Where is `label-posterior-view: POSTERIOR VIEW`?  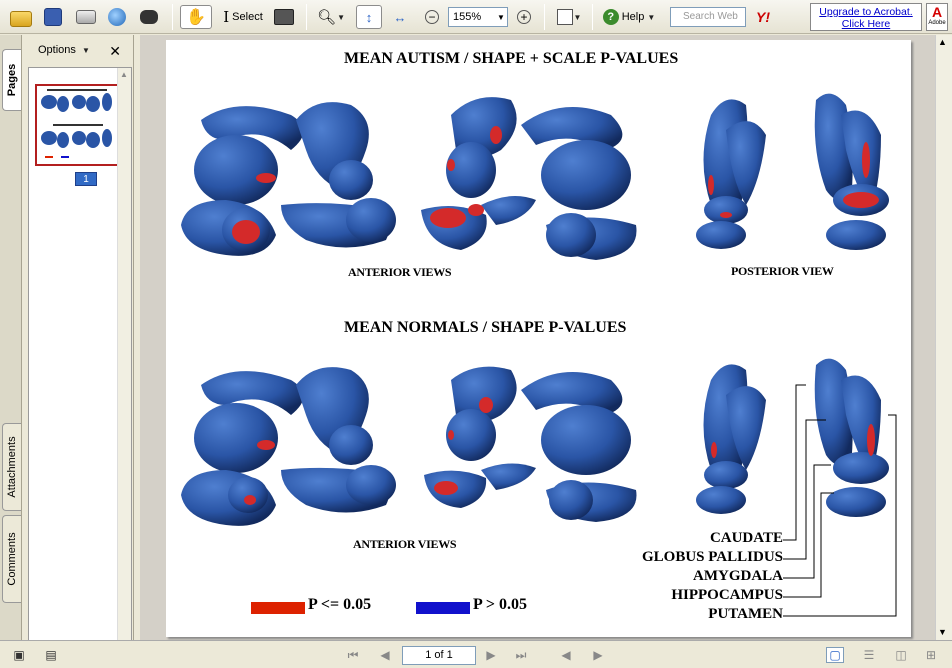 label-posterior-view: POSTERIOR VIEW is located at coordinates (782, 271).